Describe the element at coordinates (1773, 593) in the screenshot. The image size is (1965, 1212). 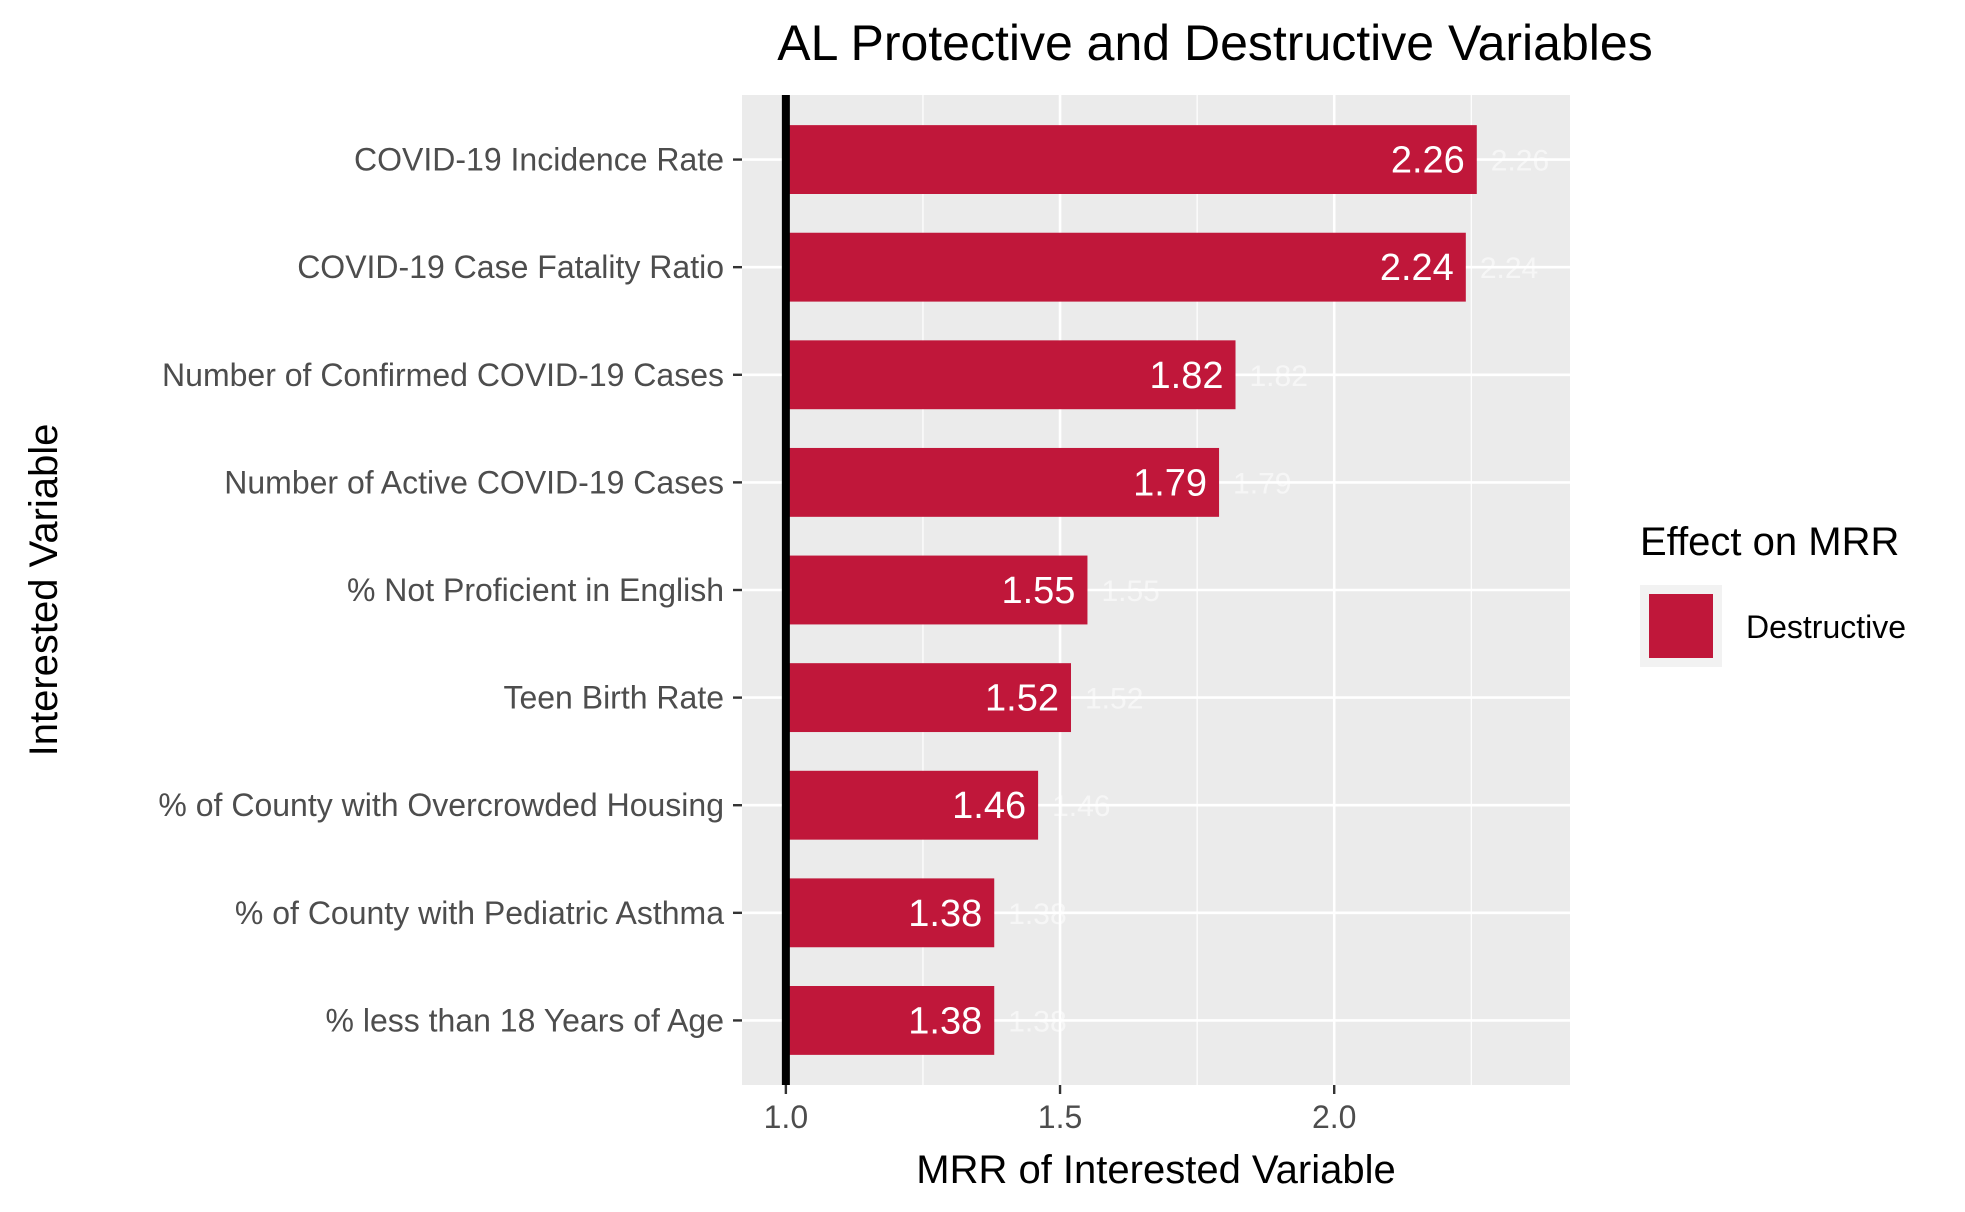
I see `legend: Effect on MRR Destructive` at that location.